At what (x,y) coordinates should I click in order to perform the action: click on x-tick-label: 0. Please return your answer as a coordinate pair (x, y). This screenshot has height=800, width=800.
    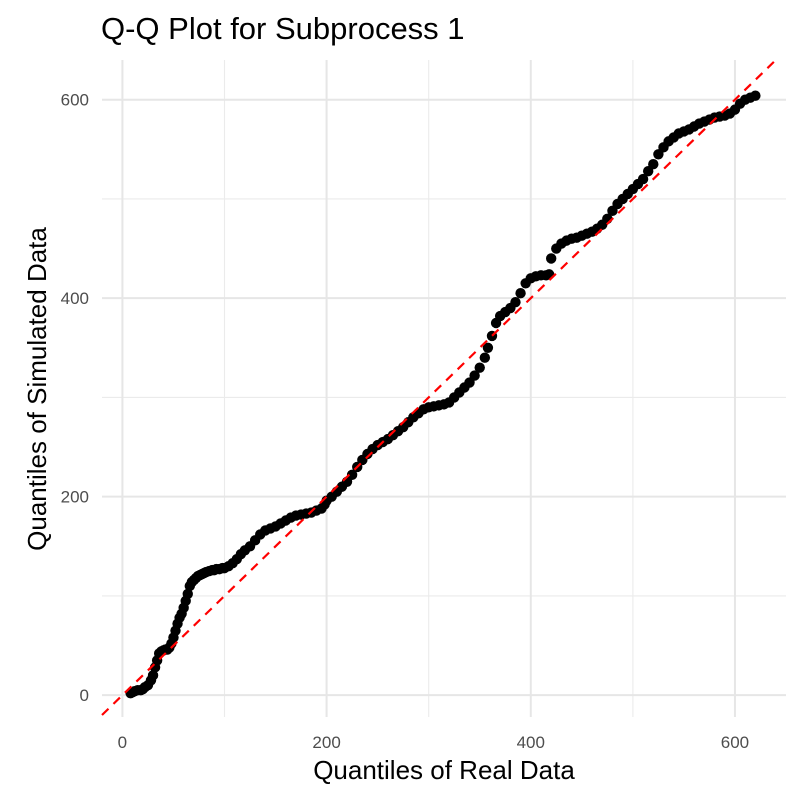
    Looking at the image, I should click on (122, 742).